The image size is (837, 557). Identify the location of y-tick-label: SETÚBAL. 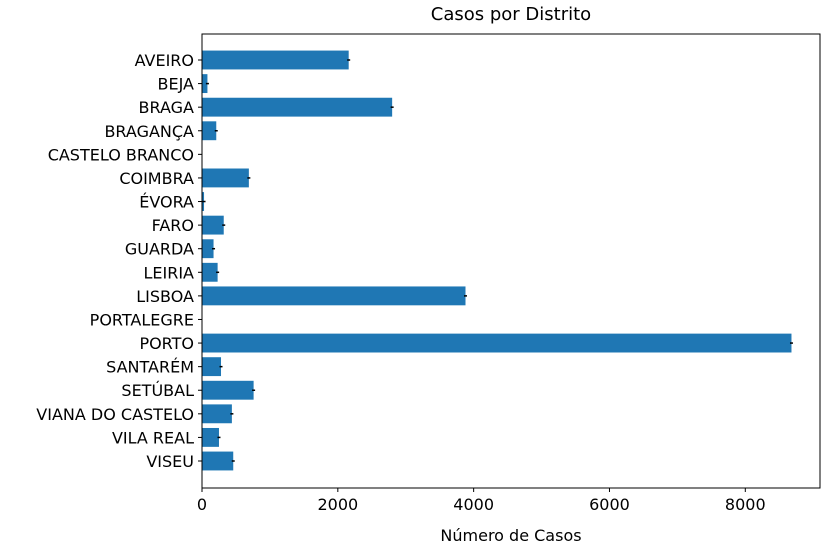
(157, 390).